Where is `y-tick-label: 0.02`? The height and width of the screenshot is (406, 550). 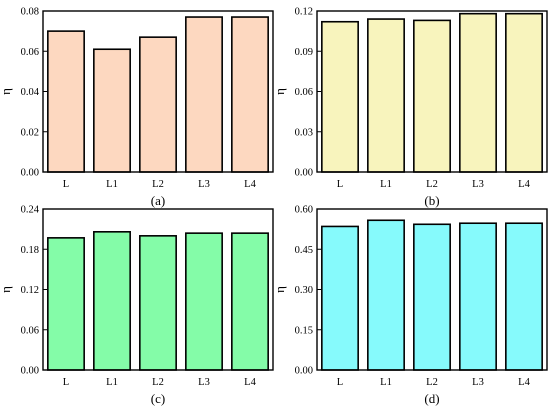 y-tick-label: 0.02 is located at coordinates (30, 132).